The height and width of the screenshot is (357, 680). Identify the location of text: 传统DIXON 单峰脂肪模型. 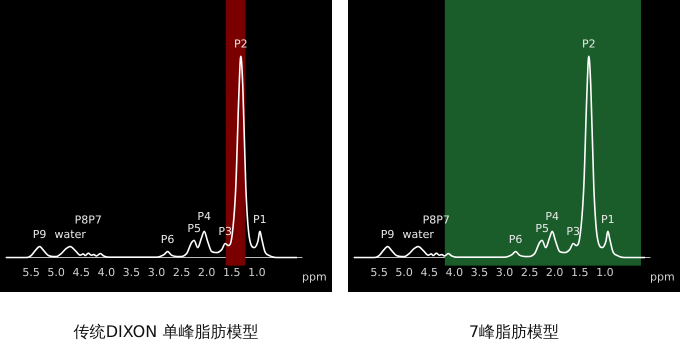
(166, 332).